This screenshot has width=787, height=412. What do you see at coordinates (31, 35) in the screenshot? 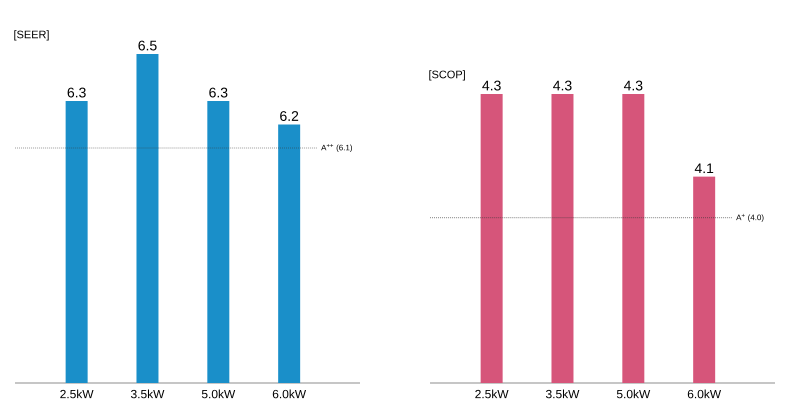
I see `chart-title: [SEER]` at bounding box center [31, 35].